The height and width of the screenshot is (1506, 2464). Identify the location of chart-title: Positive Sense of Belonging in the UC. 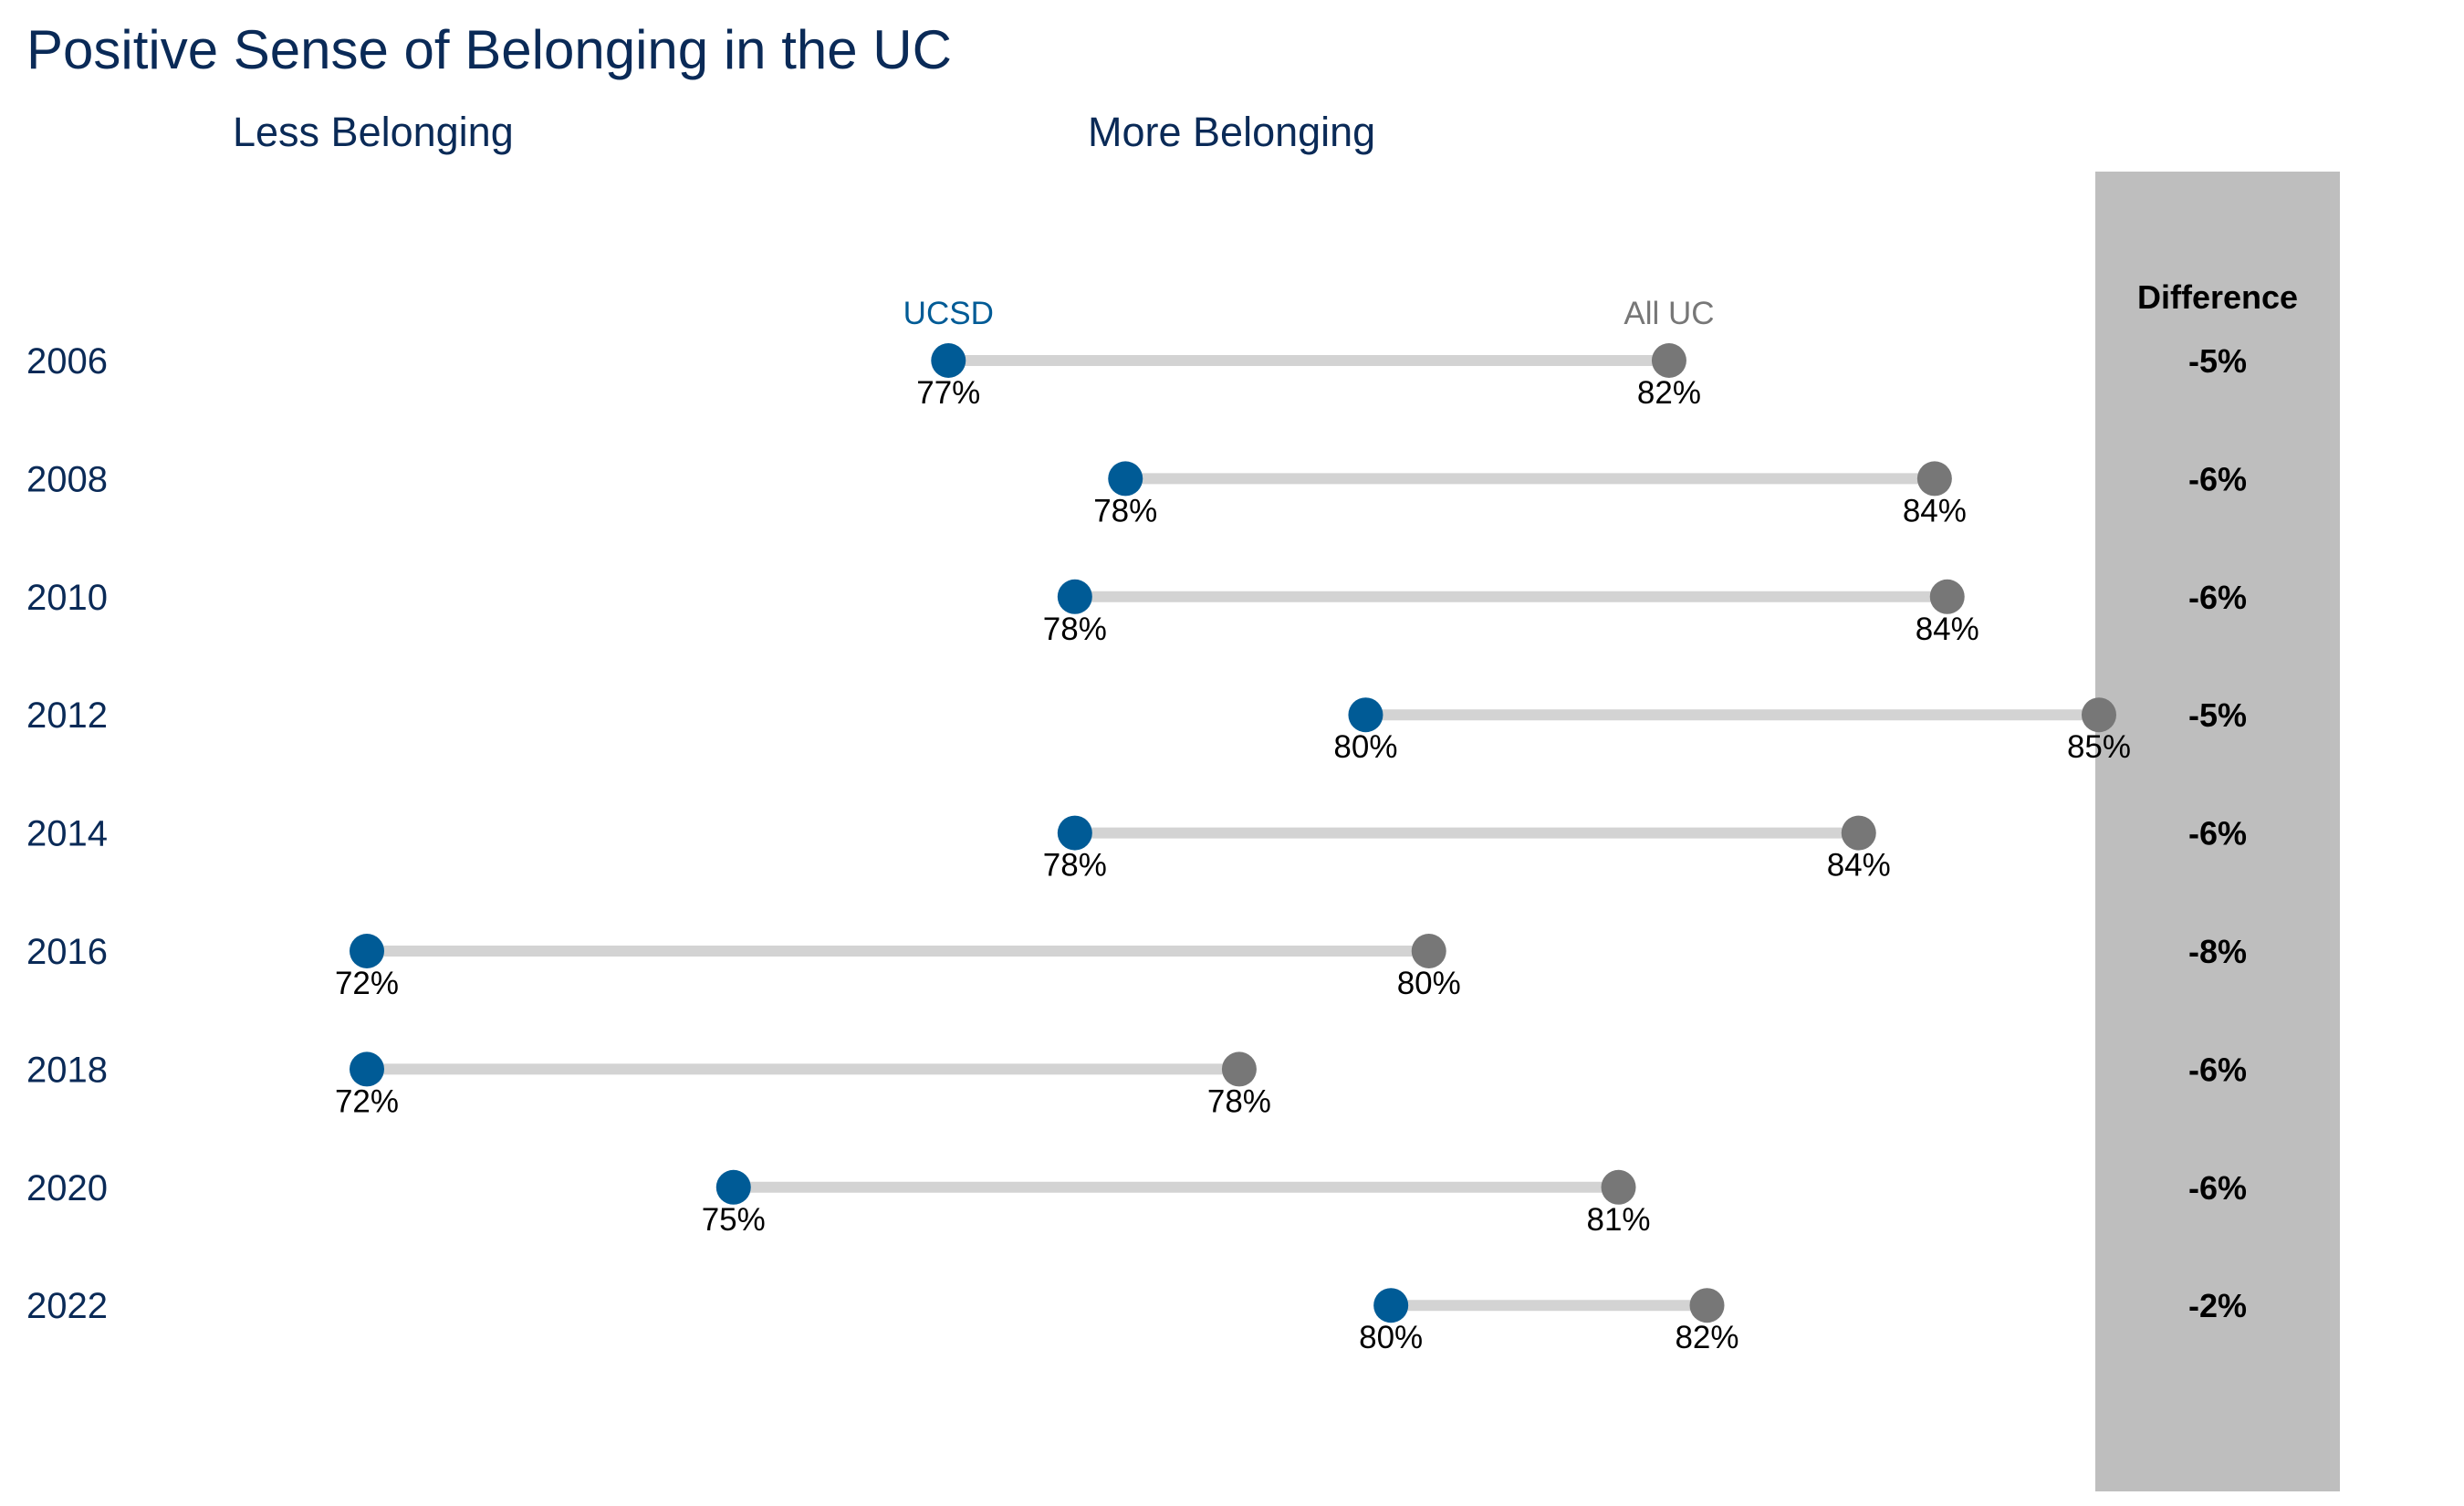
(489, 49).